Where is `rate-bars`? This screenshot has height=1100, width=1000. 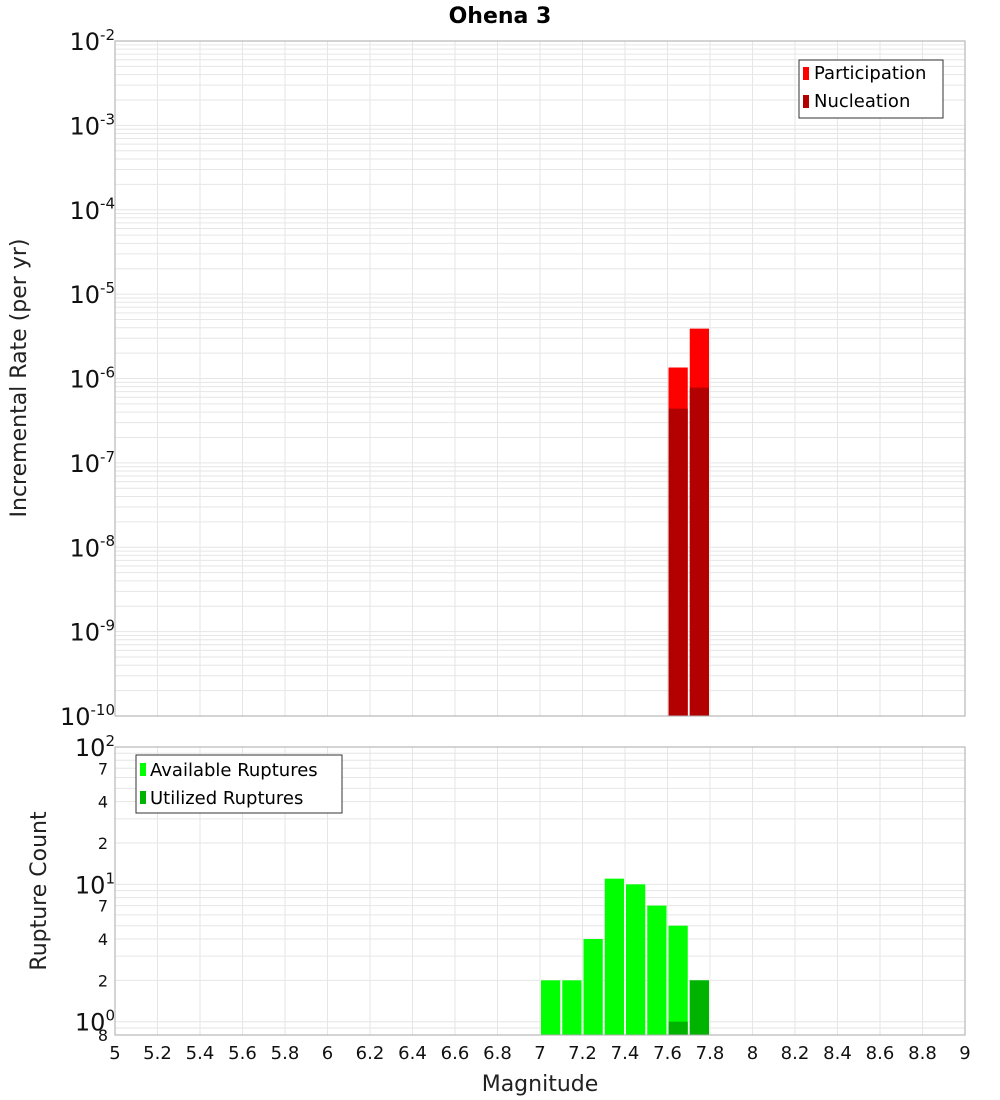
rate-bars is located at coordinates (688, 522).